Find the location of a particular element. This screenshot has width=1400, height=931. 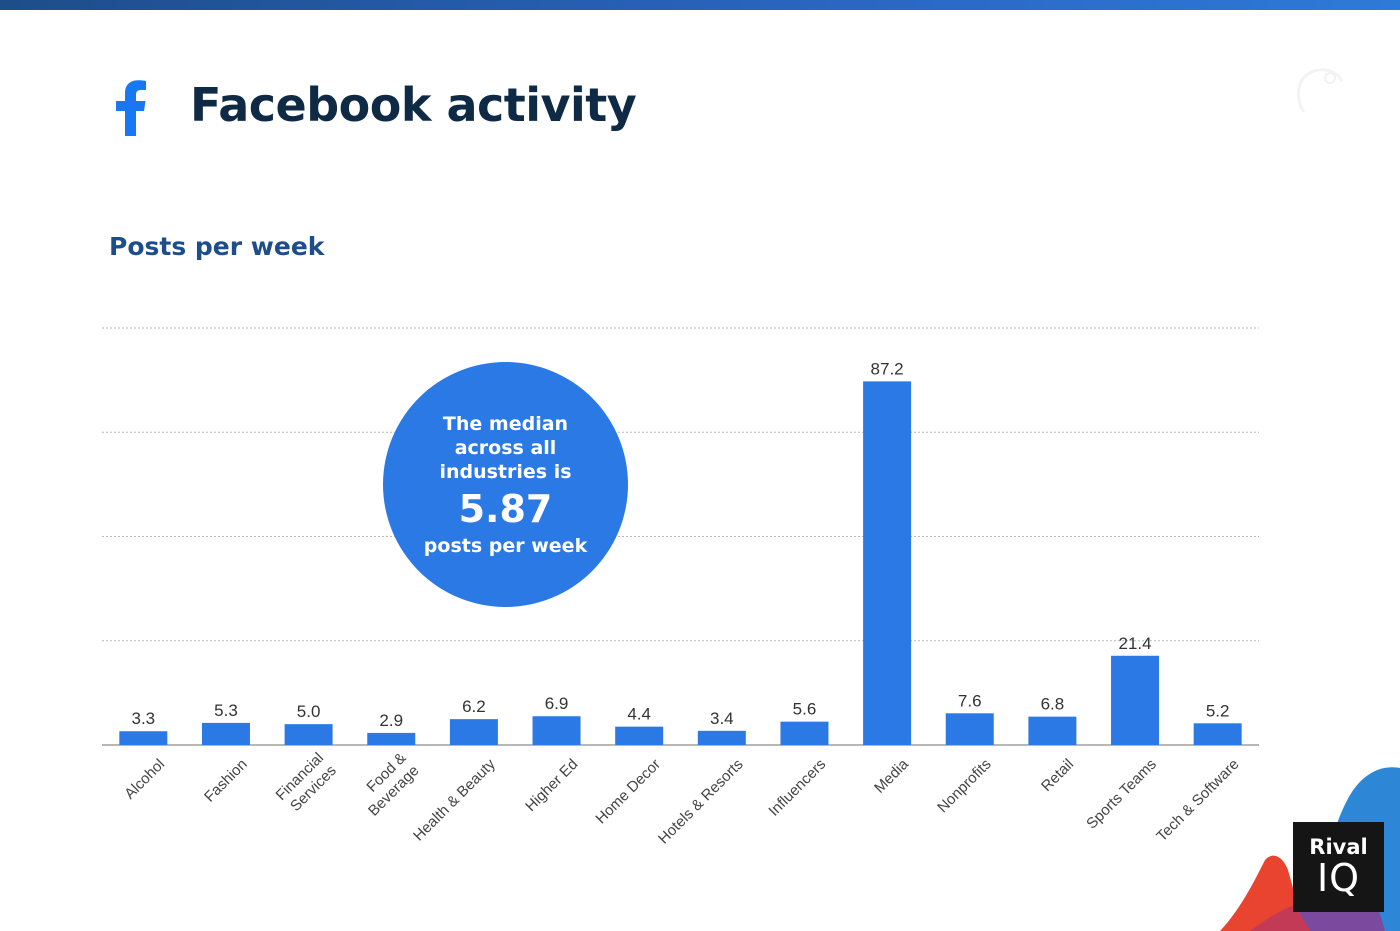

median-callout-value: 5.87 is located at coordinates (505, 508).